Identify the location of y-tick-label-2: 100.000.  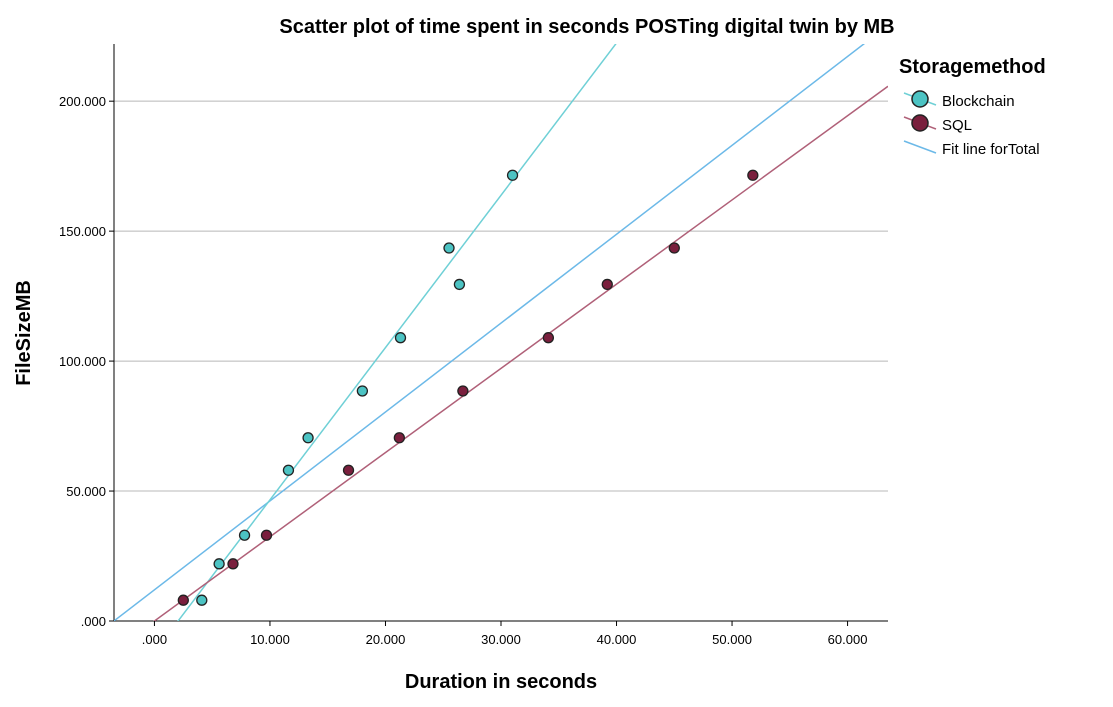
(82, 361).